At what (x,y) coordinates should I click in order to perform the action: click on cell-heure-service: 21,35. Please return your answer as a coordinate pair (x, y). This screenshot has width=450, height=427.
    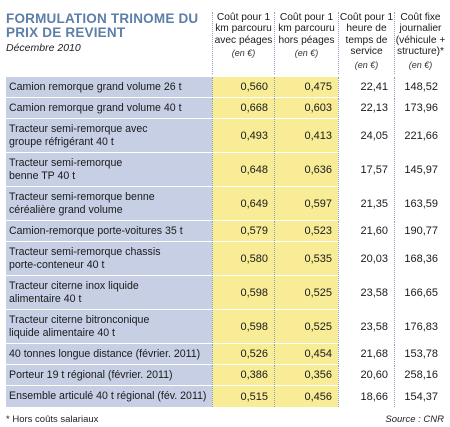
    Looking at the image, I should click on (366, 203).